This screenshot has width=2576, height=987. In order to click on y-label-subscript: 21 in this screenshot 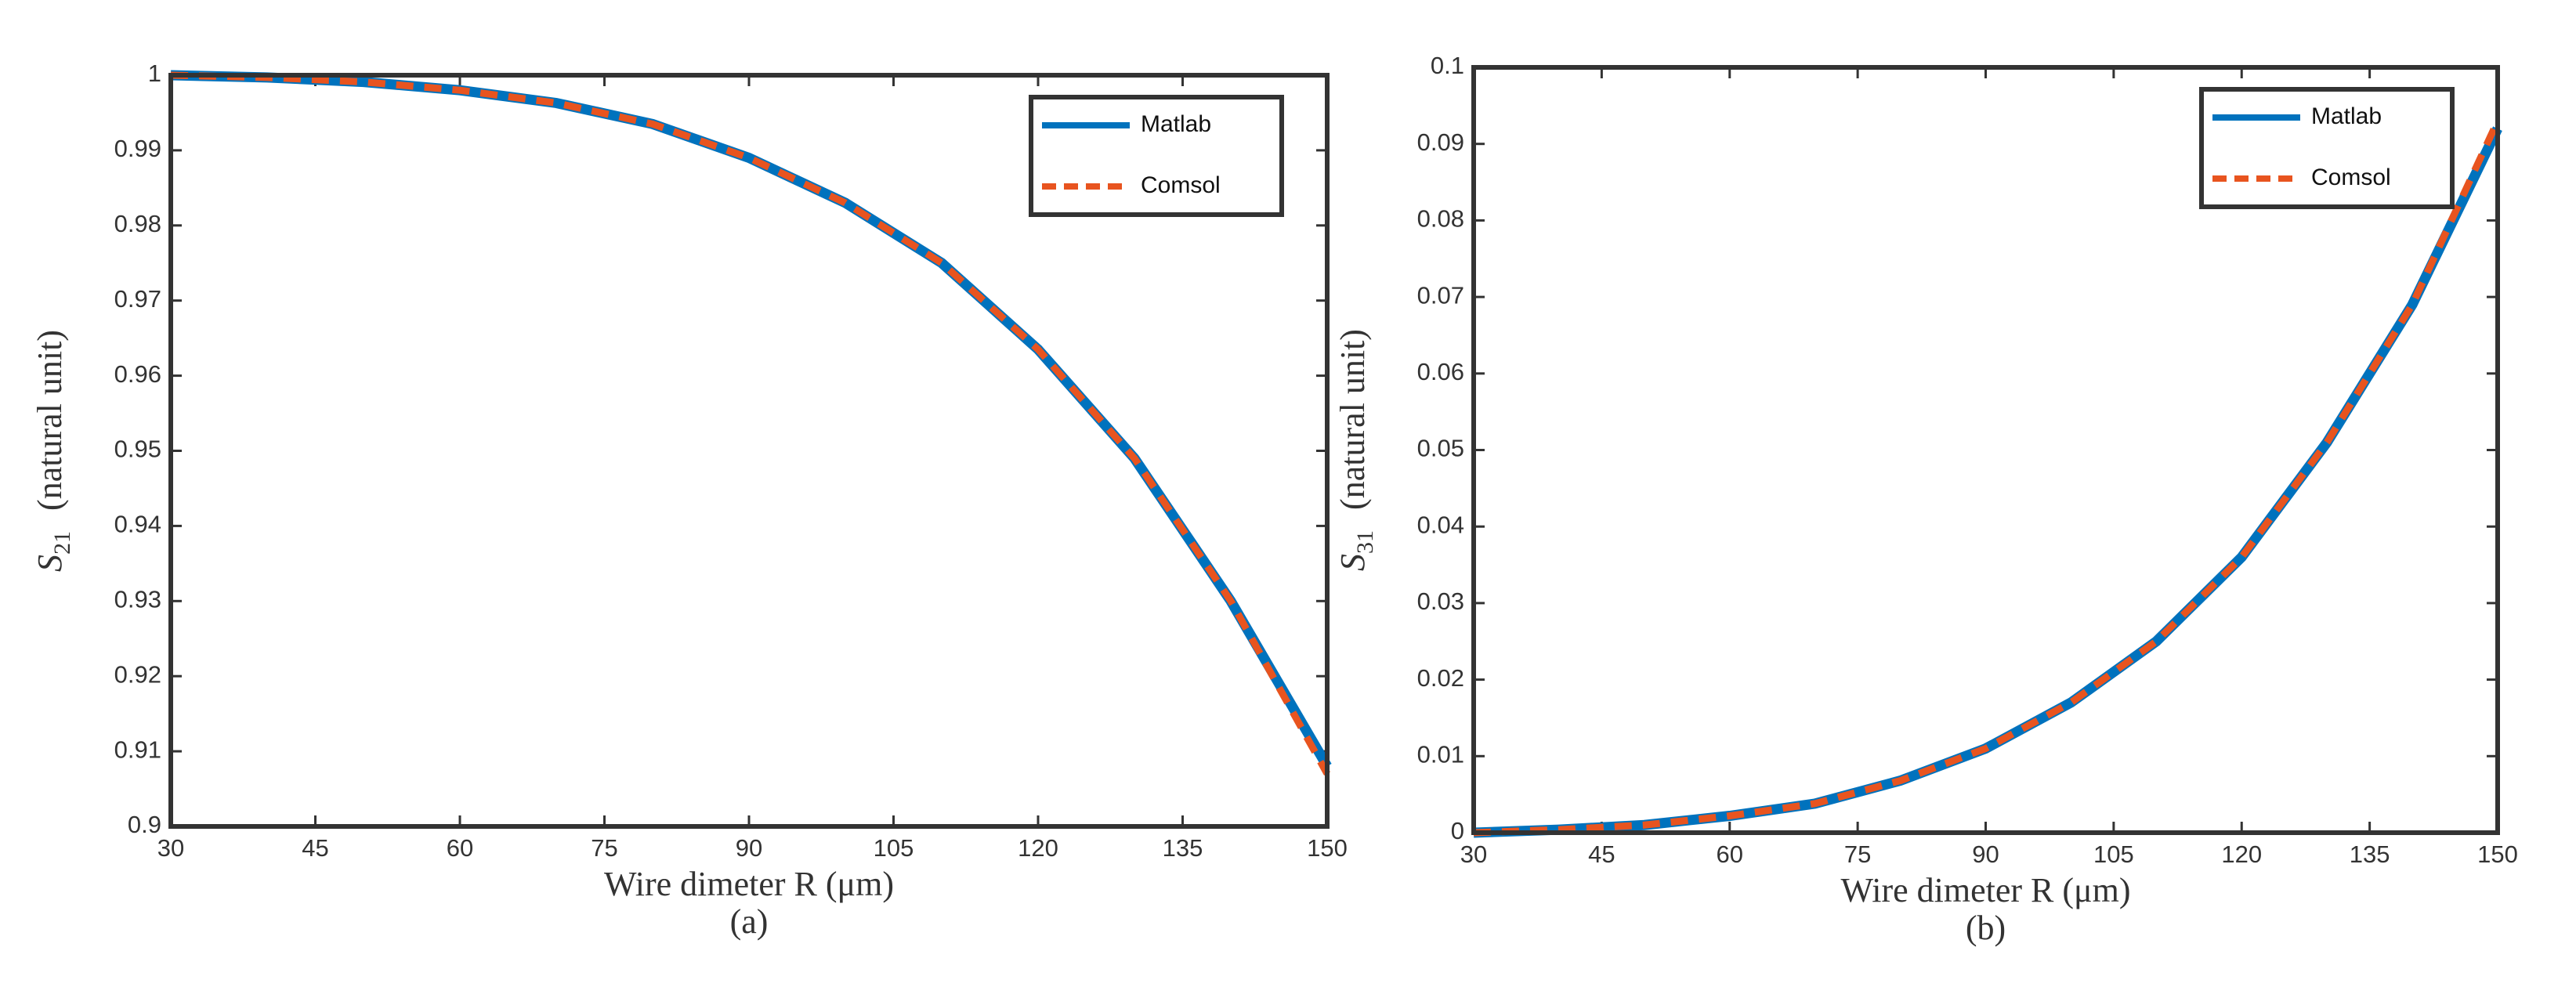, I will do `click(62, 543)`.